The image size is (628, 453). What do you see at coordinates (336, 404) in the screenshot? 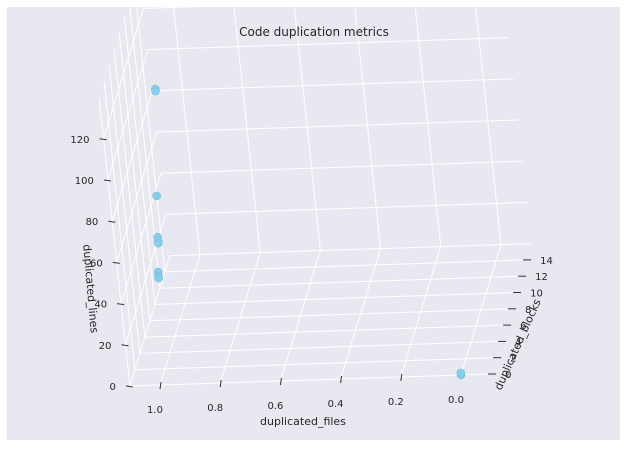
I see `x-tick-label: 0.4` at bounding box center [336, 404].